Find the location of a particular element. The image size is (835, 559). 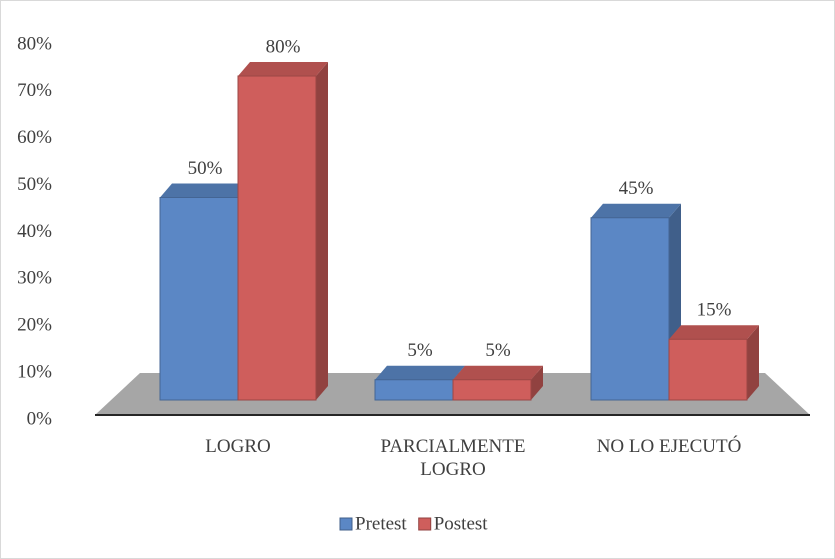

value-label: 50% is located at coordinates (205, 168).